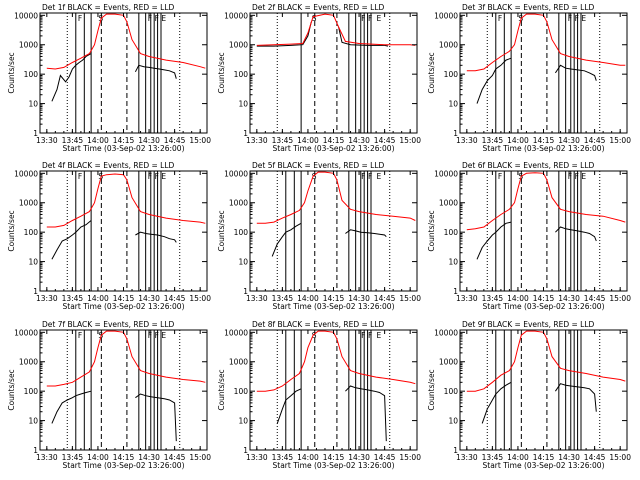 The width and height of the screenshot is (640, 480). Describe the element at coordinates (455, 133) in the screenshot. I see `y-tick-label: 1` at that location.